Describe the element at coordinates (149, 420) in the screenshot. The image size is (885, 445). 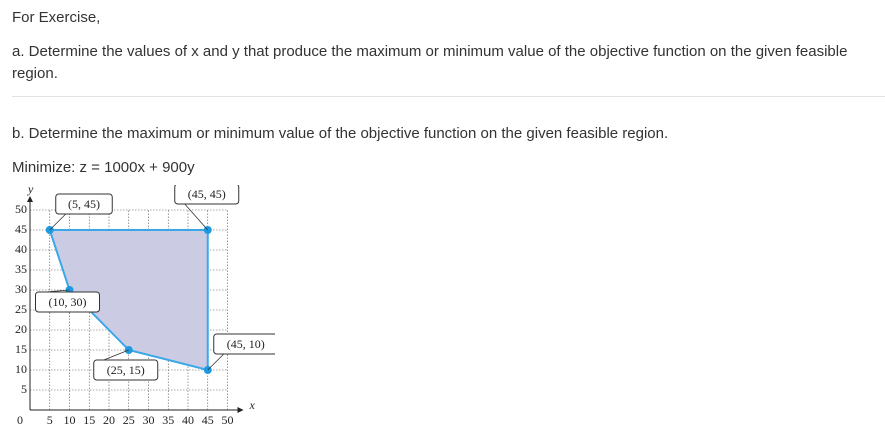
I see `x-tick-label: 30` at that location.